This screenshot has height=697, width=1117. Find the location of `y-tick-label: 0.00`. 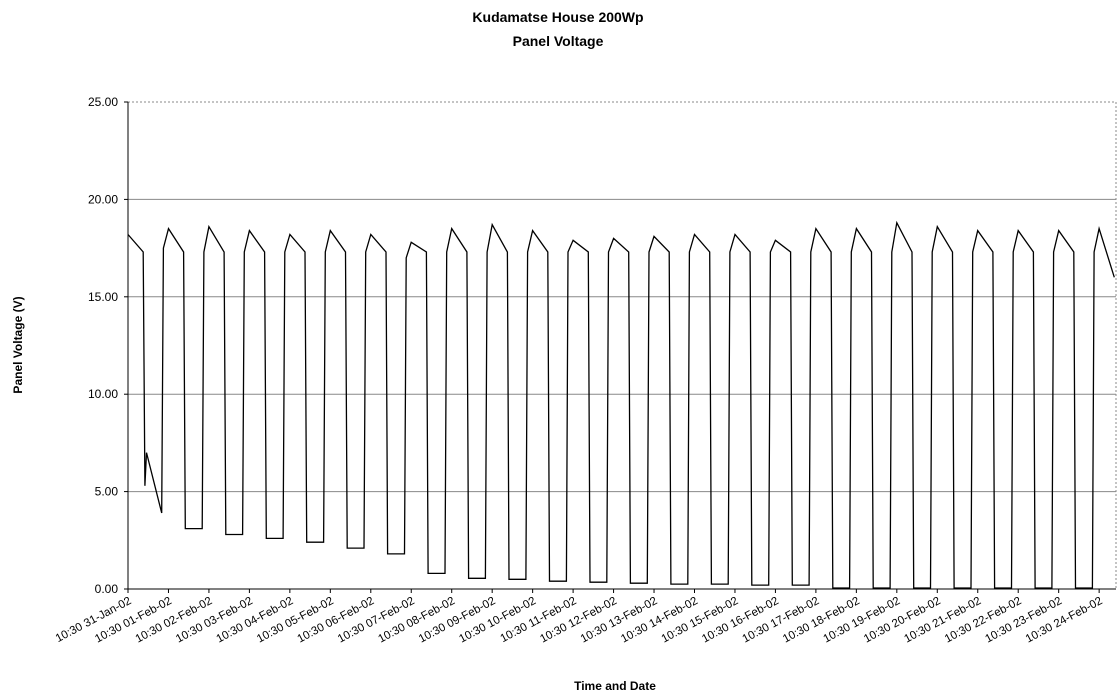

y-tick-label: 0.00 is located at coordinates (107, 589).